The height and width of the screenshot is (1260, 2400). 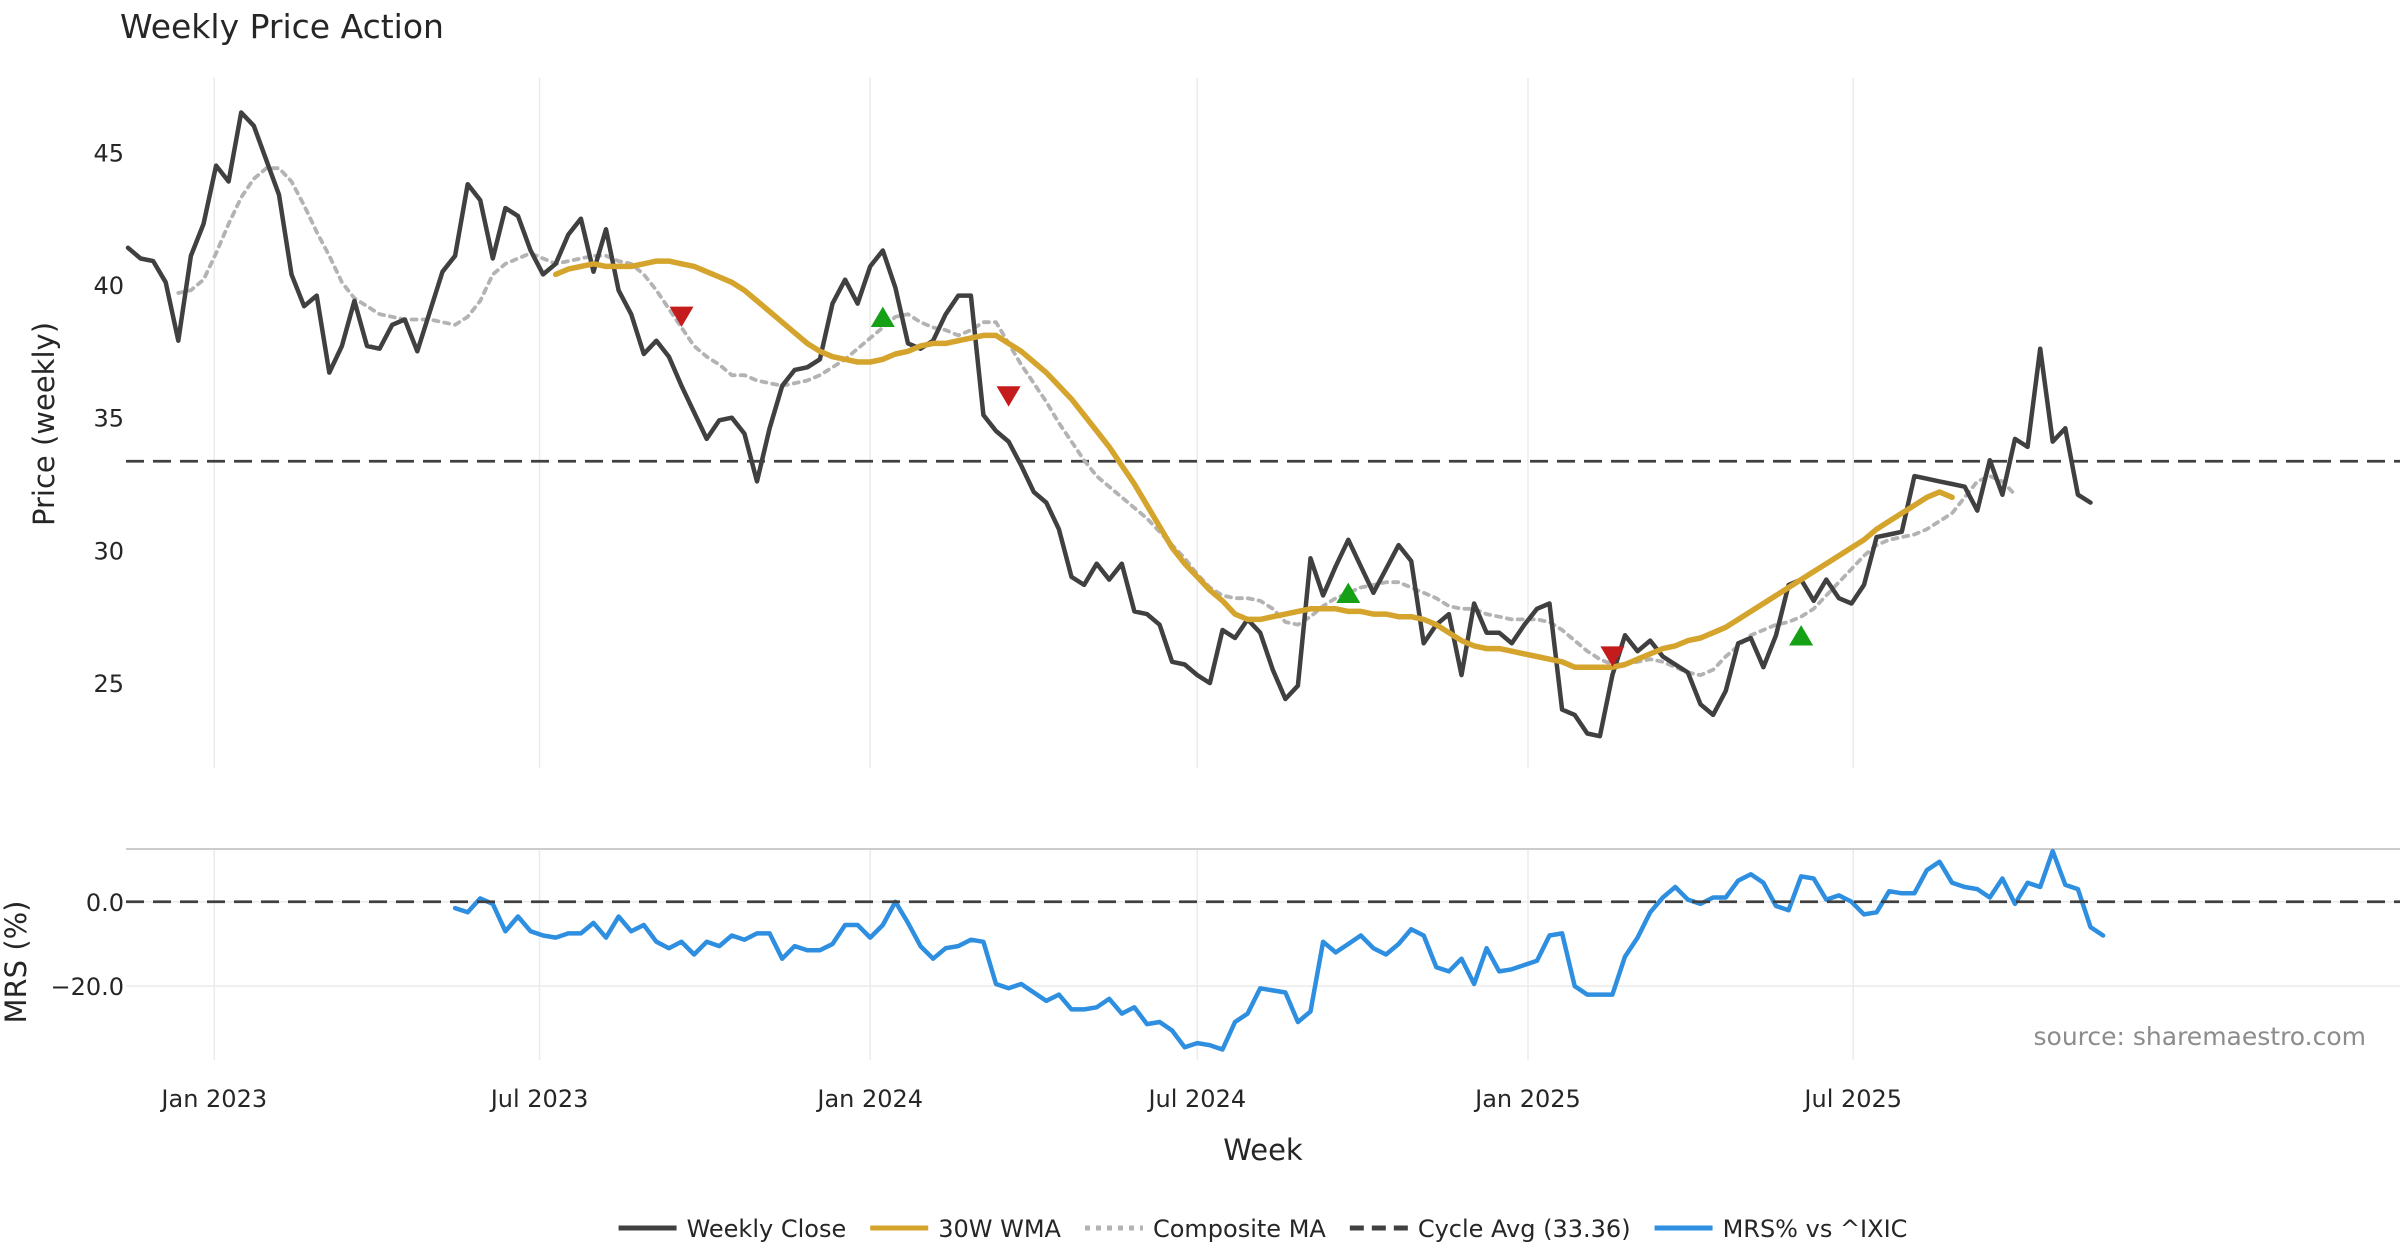 What do you see at coordinates (1852, 1099) in the screenshot?
I see `x-tick-label: Jul 2025` at bounding box center [1852, 1099].